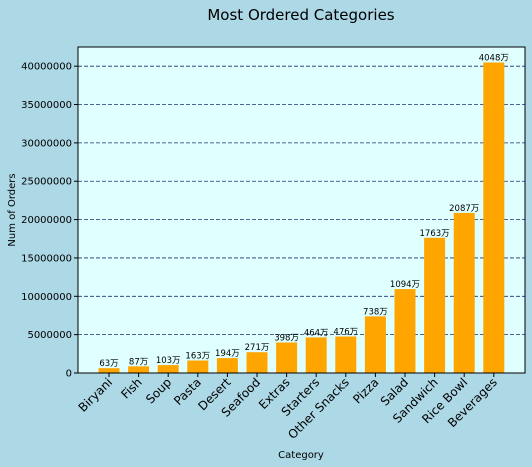  What do you see at coordinates (300, 15) in the screenshot?
I see `chart-title: Most Ordered Categories` at bounding box center [300, 15].